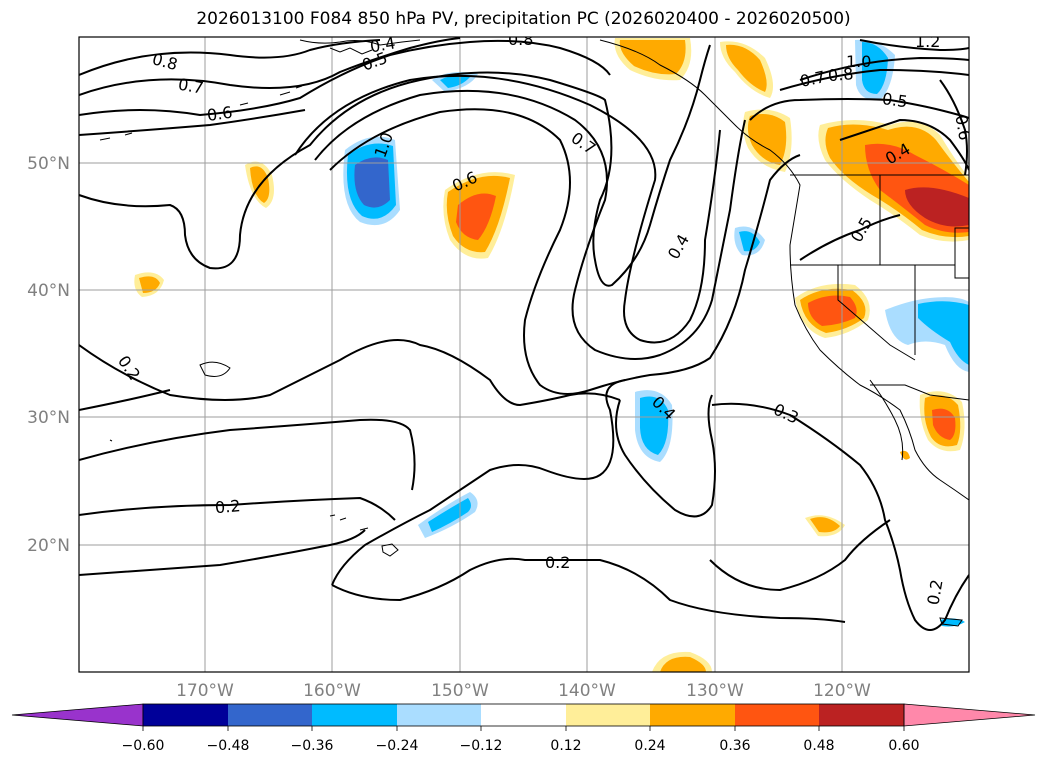  I want to click on lon-label: 150°W, so click(460, 691).